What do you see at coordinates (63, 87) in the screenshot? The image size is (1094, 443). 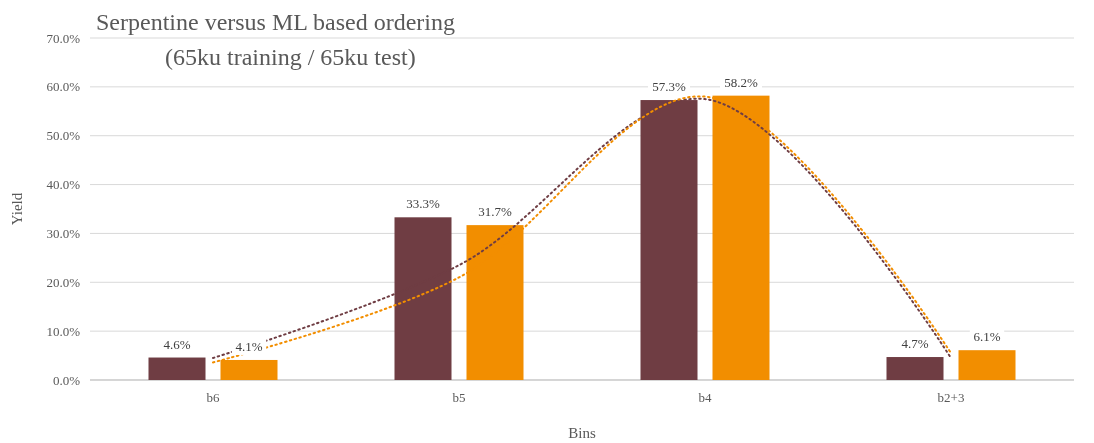 I see `y-tick-label: 60.0%` at bounding box center [63, 87].